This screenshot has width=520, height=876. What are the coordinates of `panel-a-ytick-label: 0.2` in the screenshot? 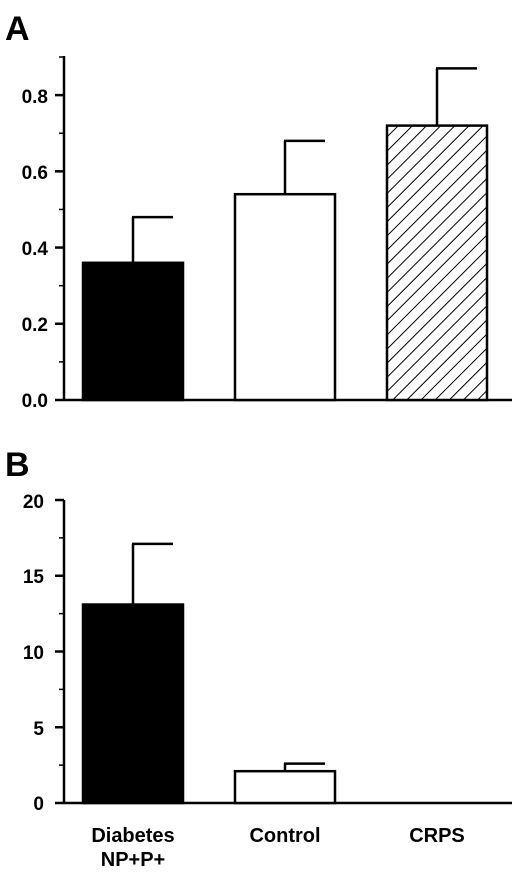 It's located at (35, 325).